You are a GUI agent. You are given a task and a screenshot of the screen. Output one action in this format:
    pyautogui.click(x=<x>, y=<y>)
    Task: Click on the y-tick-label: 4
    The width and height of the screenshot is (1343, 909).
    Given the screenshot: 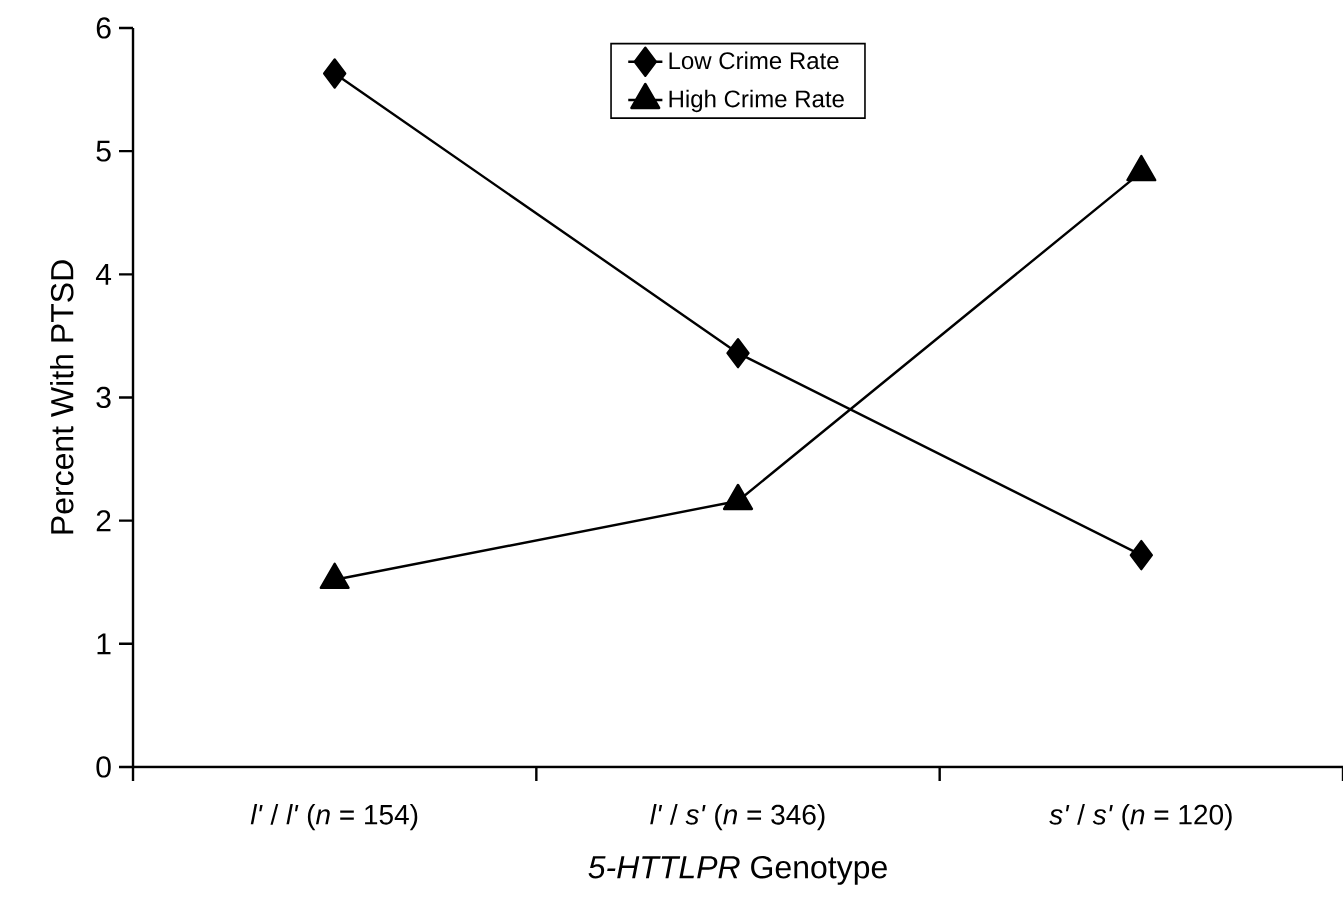 What is the action you would take?
    pyautogui.click(x=103, y=274)
    